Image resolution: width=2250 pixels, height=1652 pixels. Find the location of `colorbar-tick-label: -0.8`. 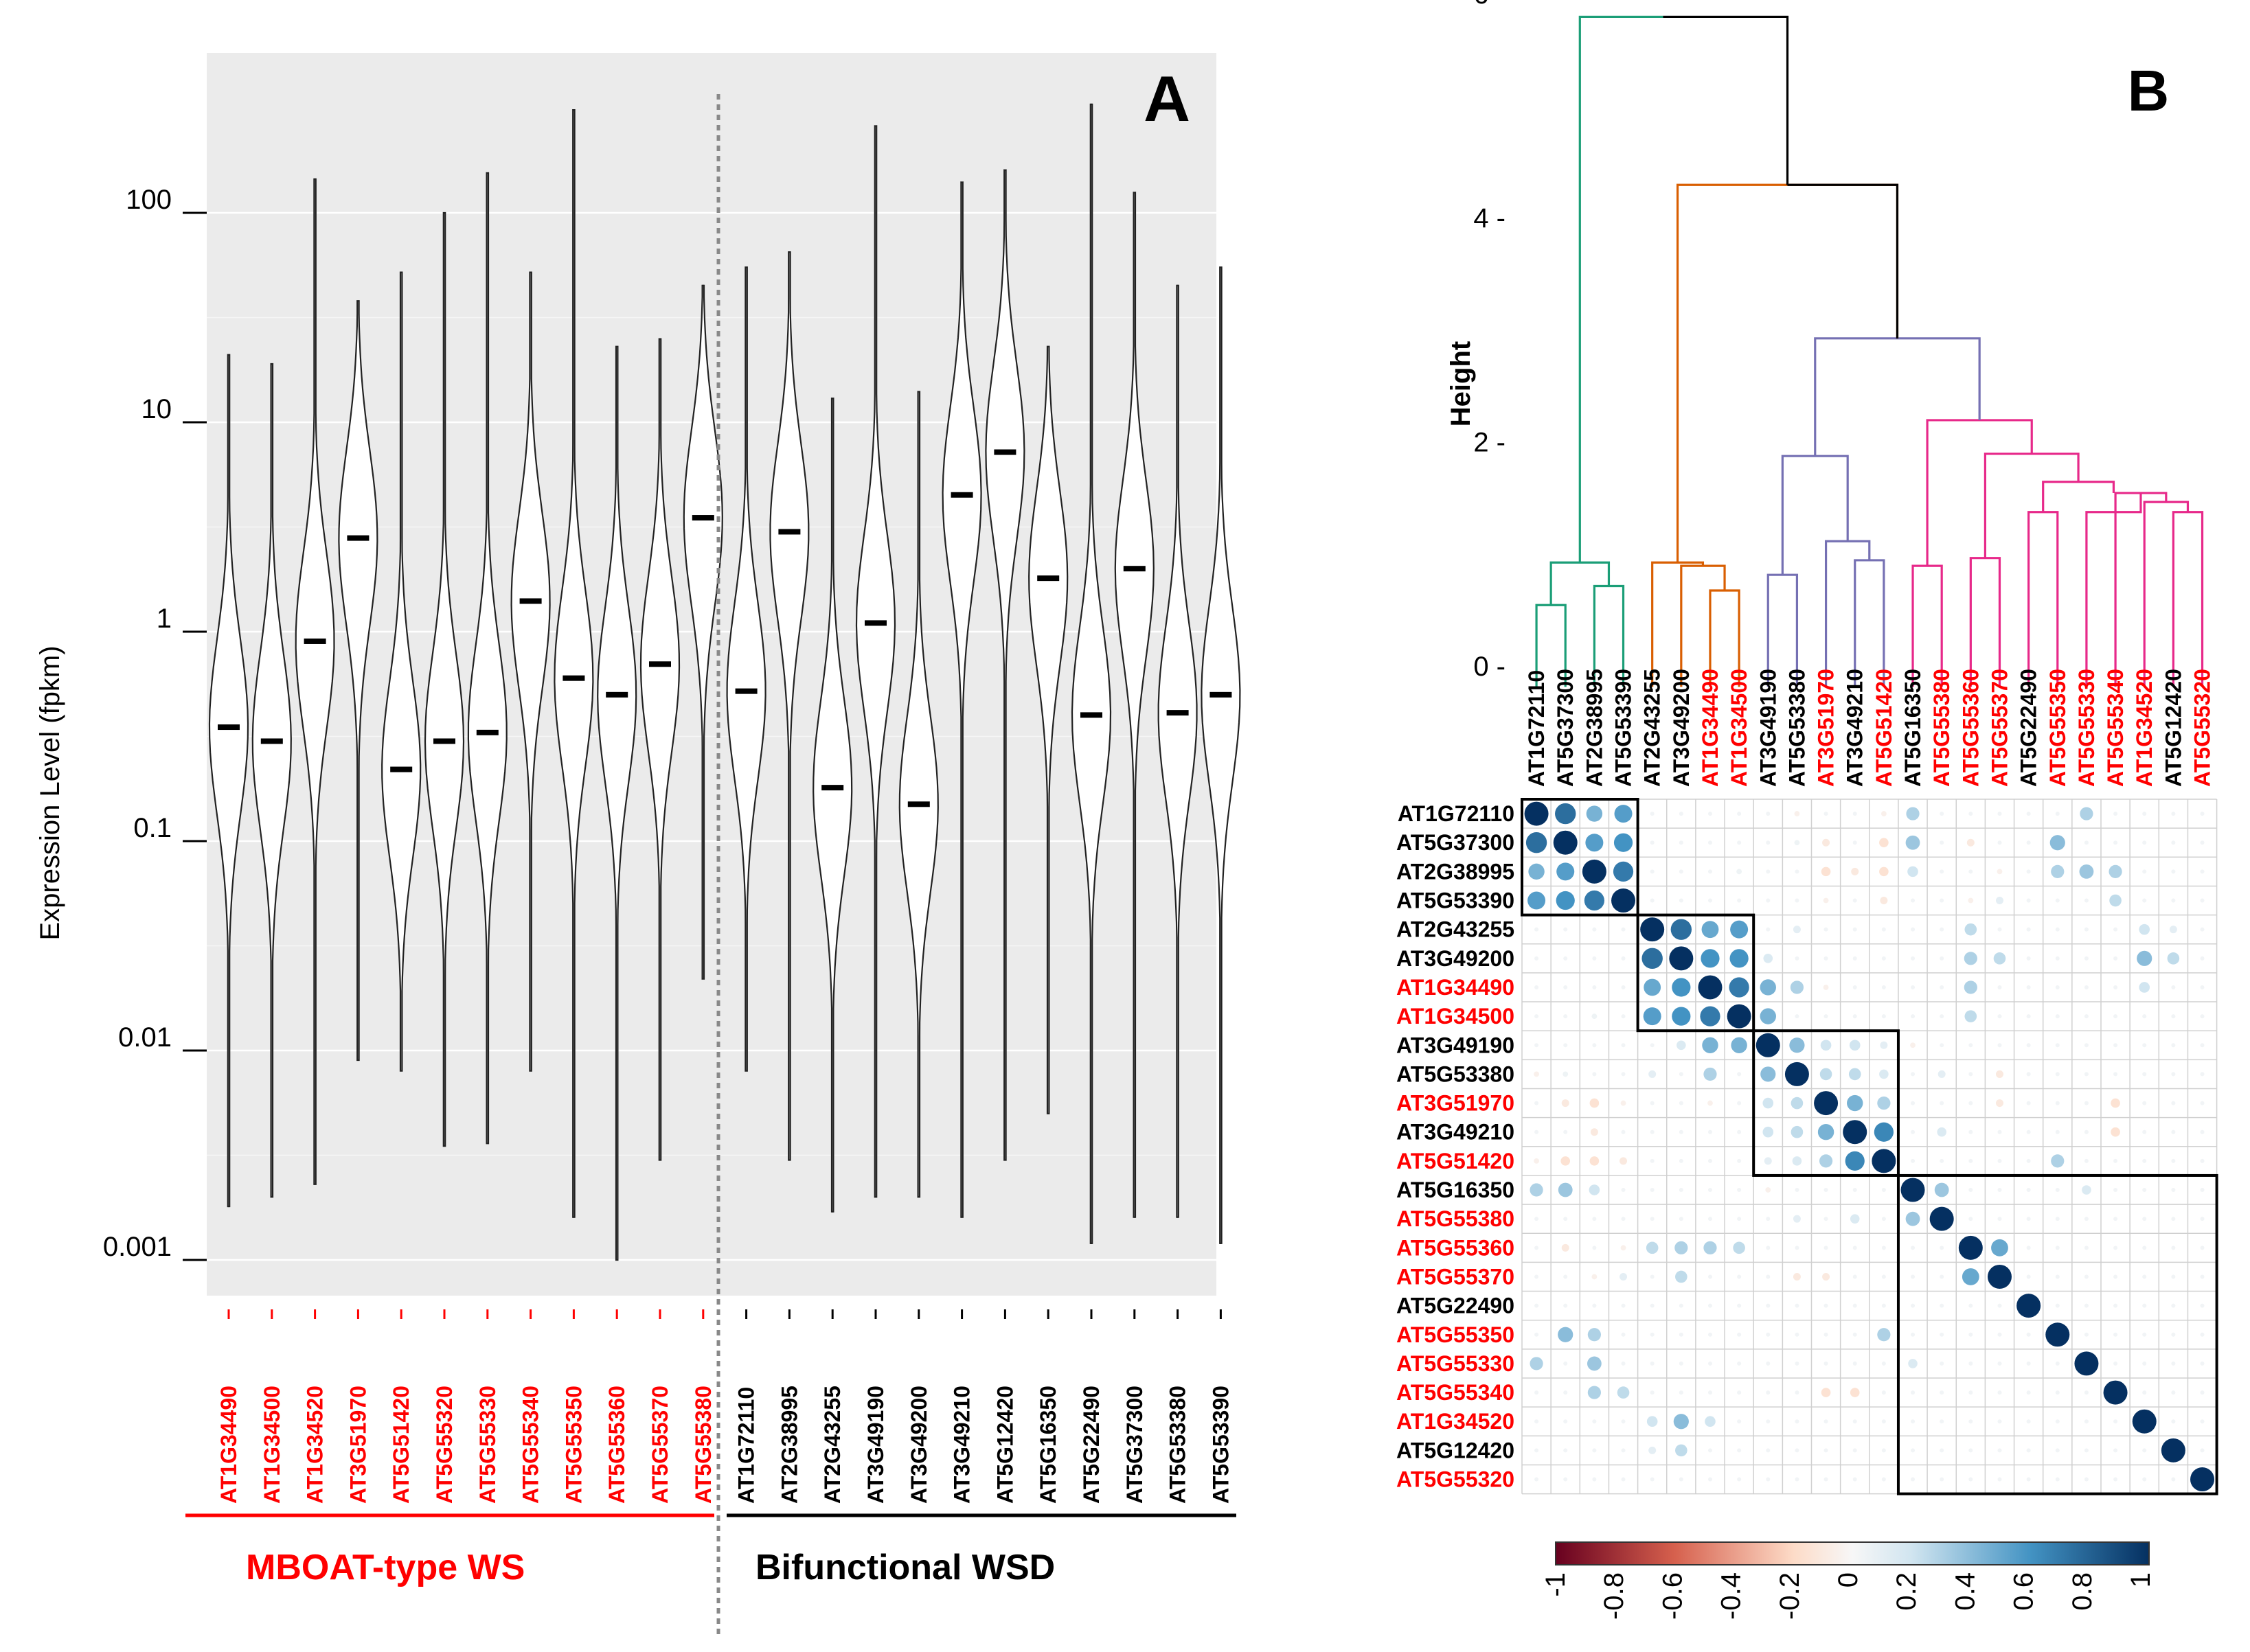

colorbar-tick-label: -0.8 is located at coordinates (1614, 1596).